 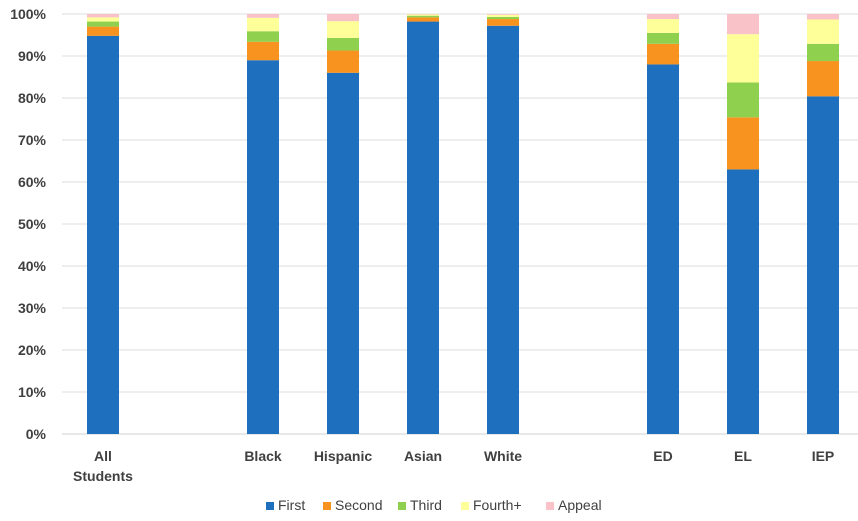 I want to click on y-tick-label: 60%, so click(x=32, y=182).